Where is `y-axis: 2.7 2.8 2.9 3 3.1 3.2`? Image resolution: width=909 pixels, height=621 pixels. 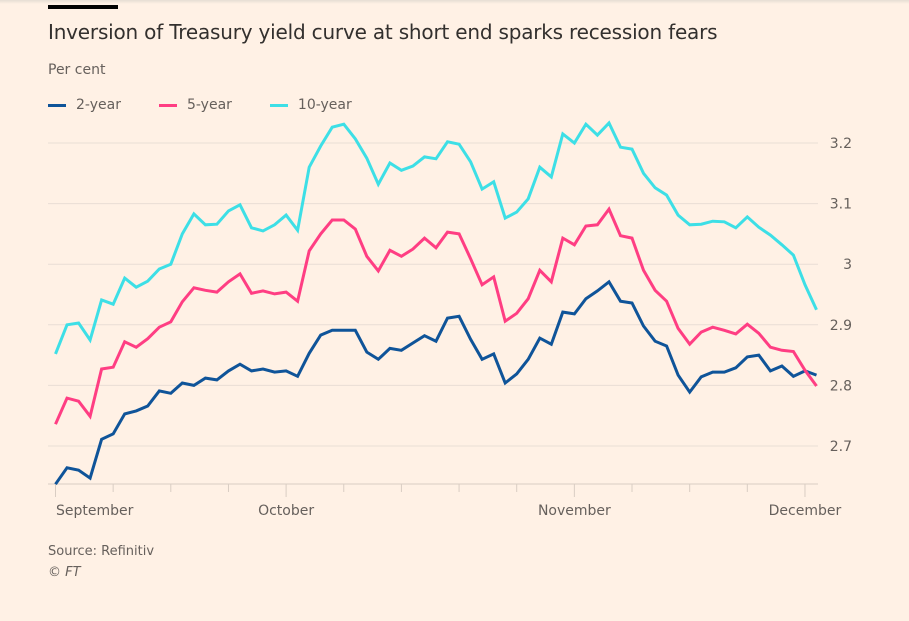 y-axis: 2.7 2.8 2.9 3 3.1 3.2 is located at coordinates (841, 295).